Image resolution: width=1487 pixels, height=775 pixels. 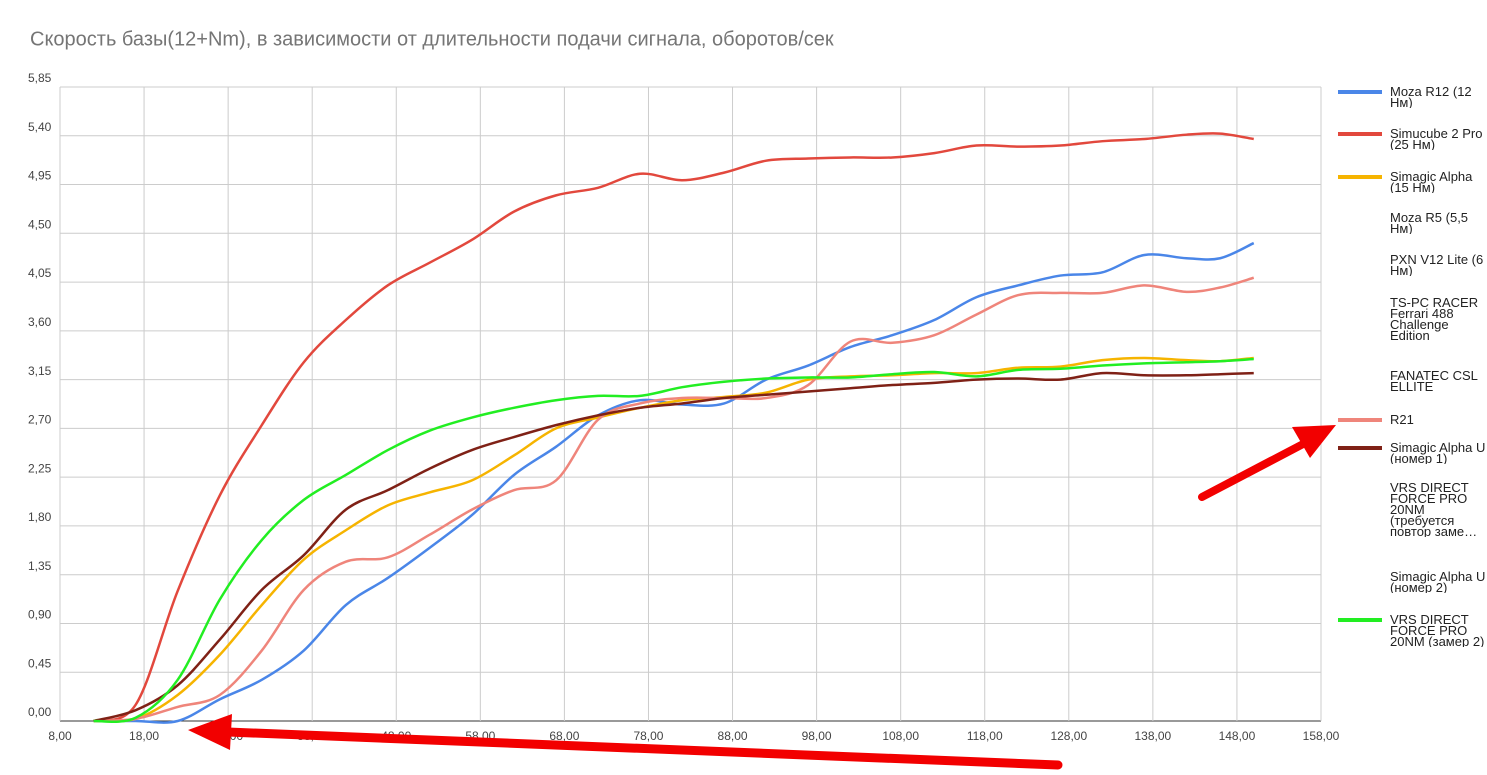 I want to click on x-tick-label: 78,00, so click(x=648, y=736).